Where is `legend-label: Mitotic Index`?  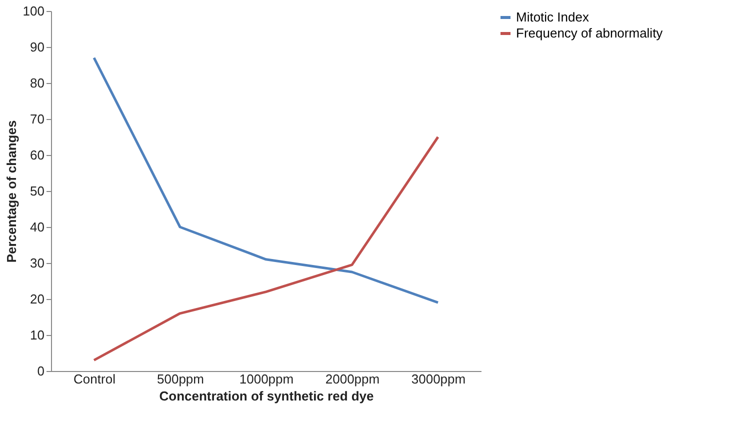 legend-label: Mitotic Index is located at coordinates (553, 17).